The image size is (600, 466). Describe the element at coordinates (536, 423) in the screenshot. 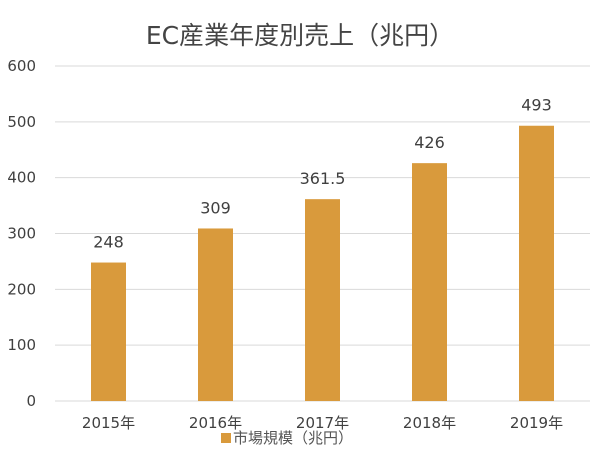

I see `x-tick-label: 2019年` at that location.